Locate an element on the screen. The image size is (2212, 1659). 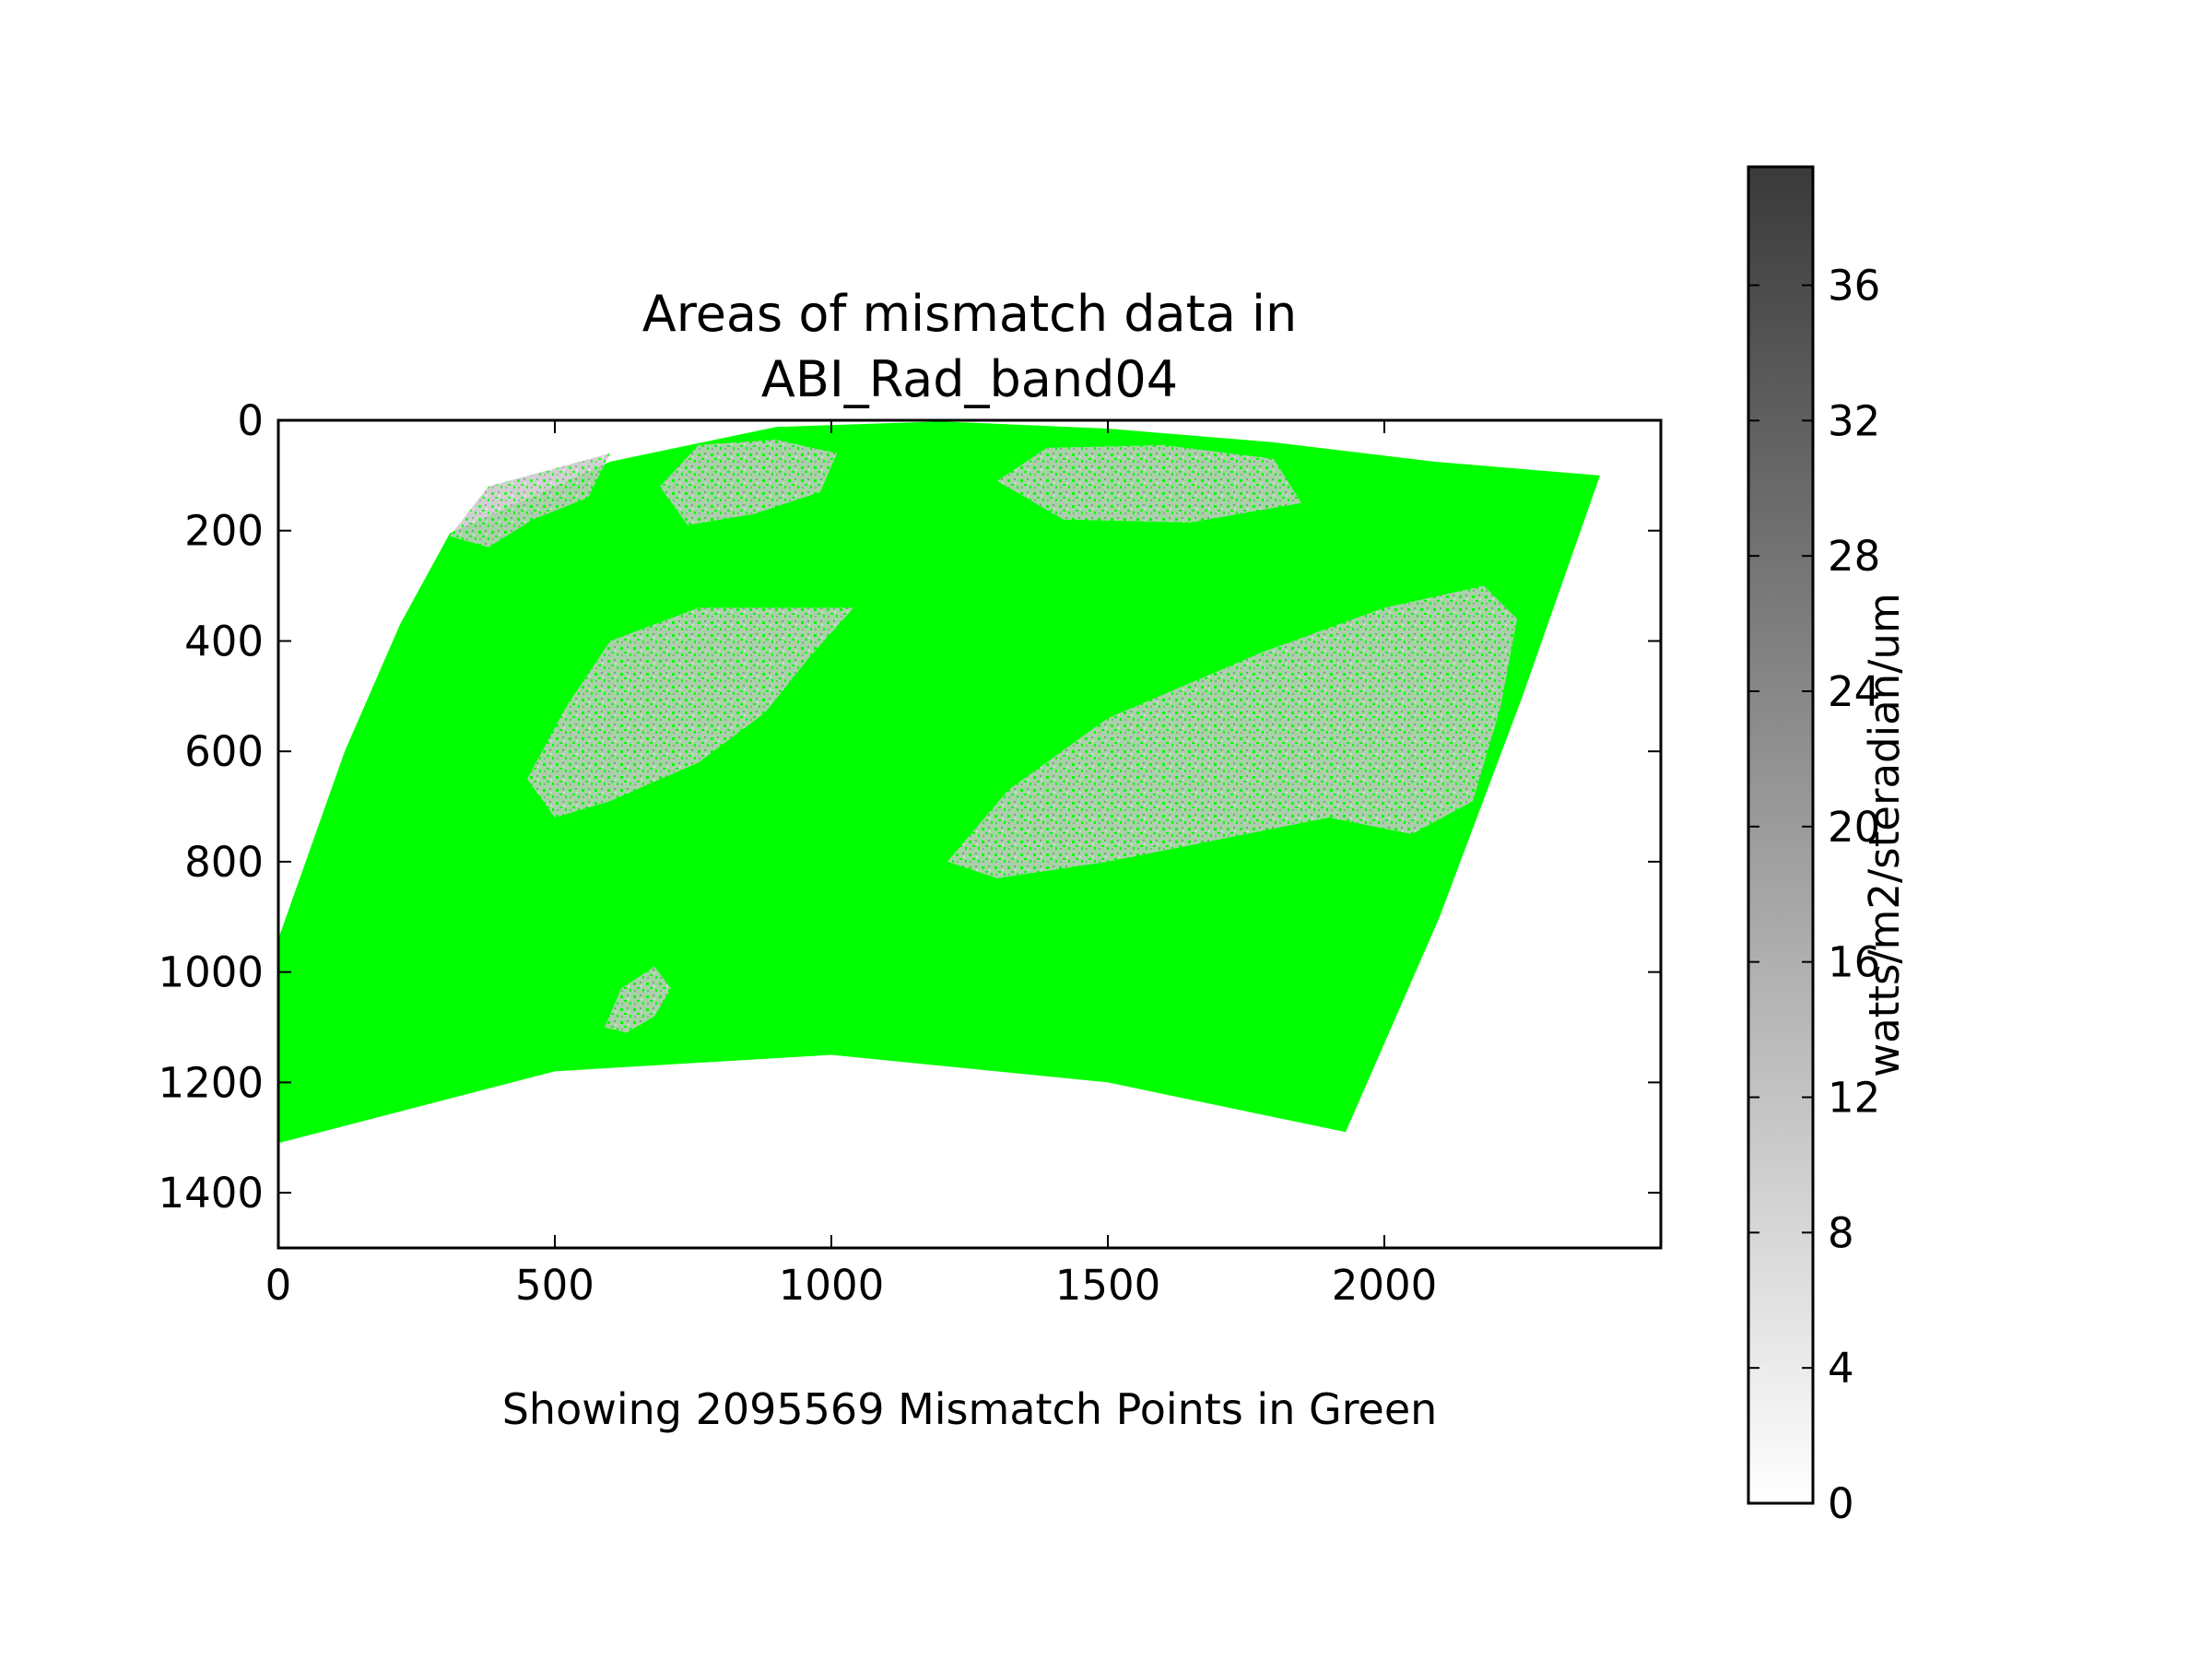
y-tick-label: 1400 is located at coordinates (211, 1193).